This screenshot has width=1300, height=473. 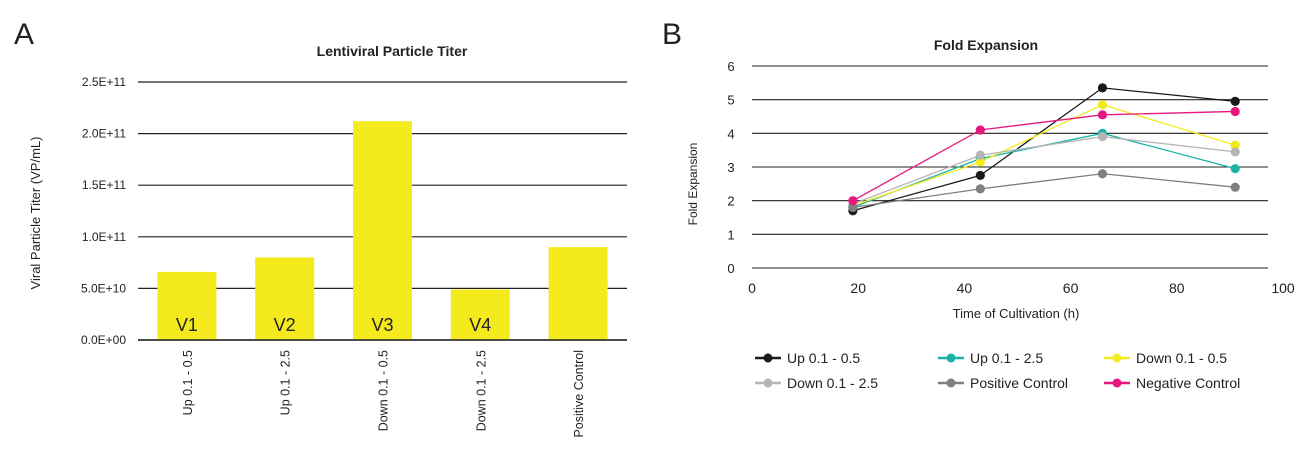 What do you see at coordinates (986, 45) in the screenshot?
I see `line-chart-title: Fold Expansion` at bounding box center [986, 45].